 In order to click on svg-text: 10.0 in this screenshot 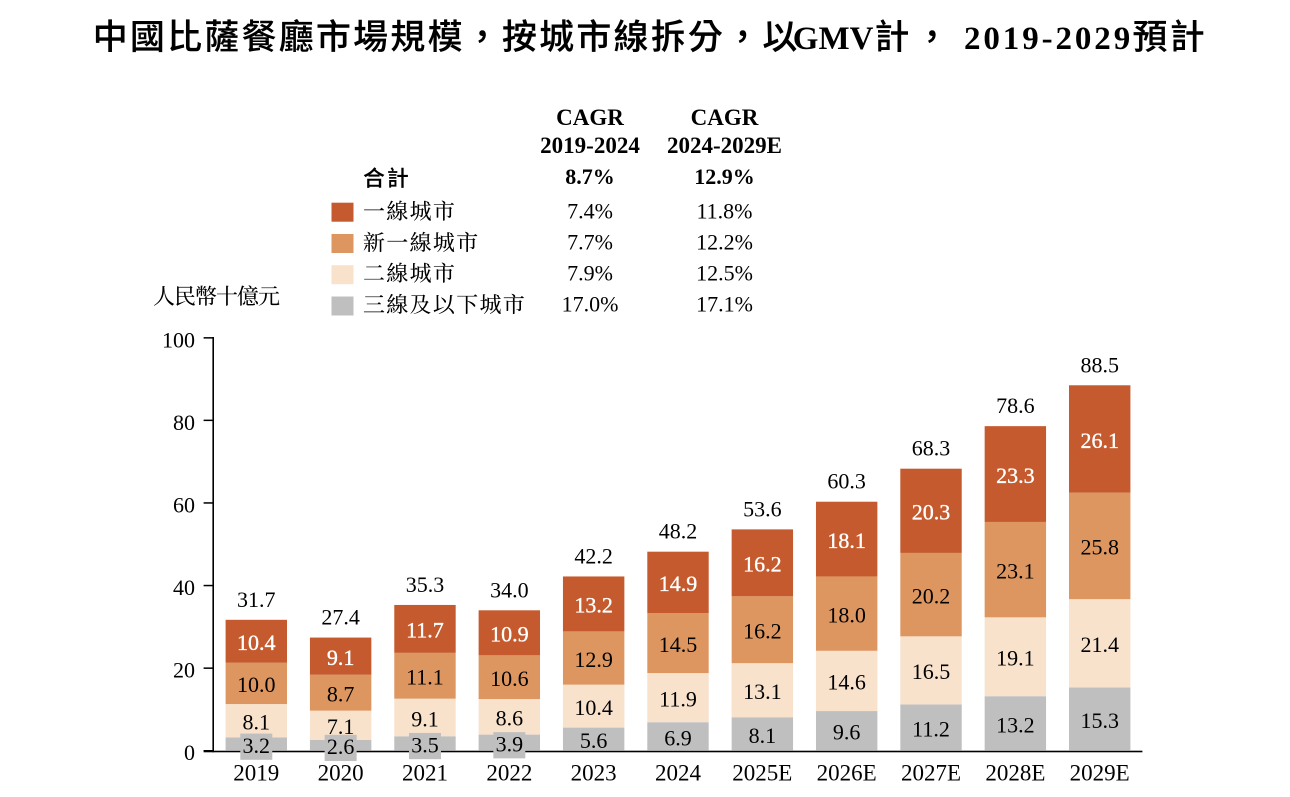, I will do `click(256, 684)`.